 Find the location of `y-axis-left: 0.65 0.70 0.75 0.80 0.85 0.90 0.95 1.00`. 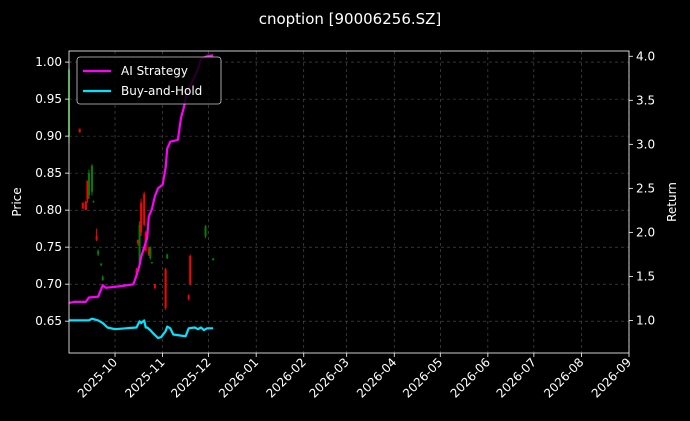

y-axis-left: 0.65 0.70 0.75 0.80 0.85 0.90 0.95 1.00 is located at coordinates (52, 191).